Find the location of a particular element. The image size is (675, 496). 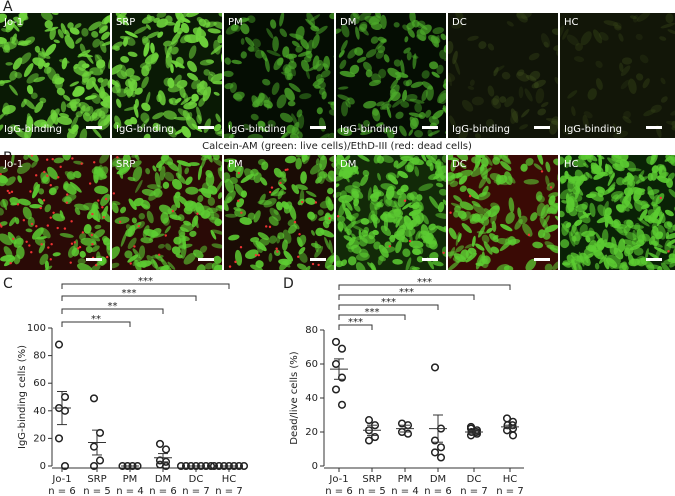

image-label: DM is located at coordinates (348, 164).